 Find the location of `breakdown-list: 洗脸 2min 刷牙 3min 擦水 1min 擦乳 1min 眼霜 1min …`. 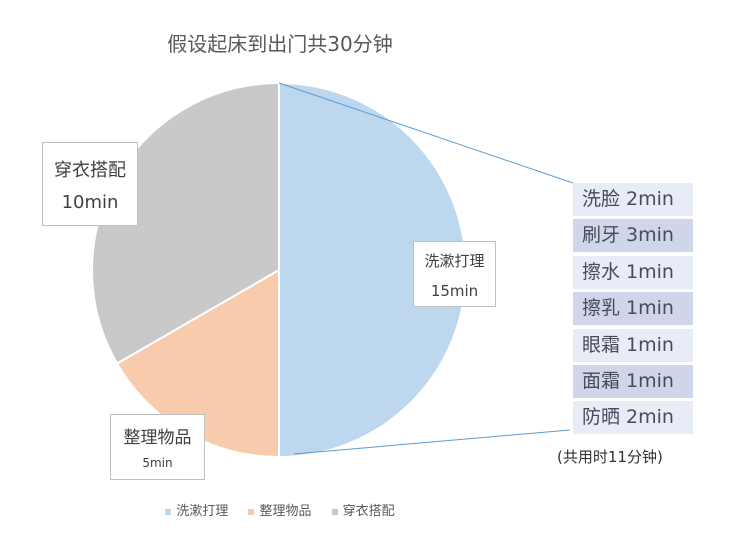

breakdown-list: 洗脸 2min 刷牙 3min 擦水 1min 擦乳 1min 眼霜 1min … is located at coordinates (633, 310).